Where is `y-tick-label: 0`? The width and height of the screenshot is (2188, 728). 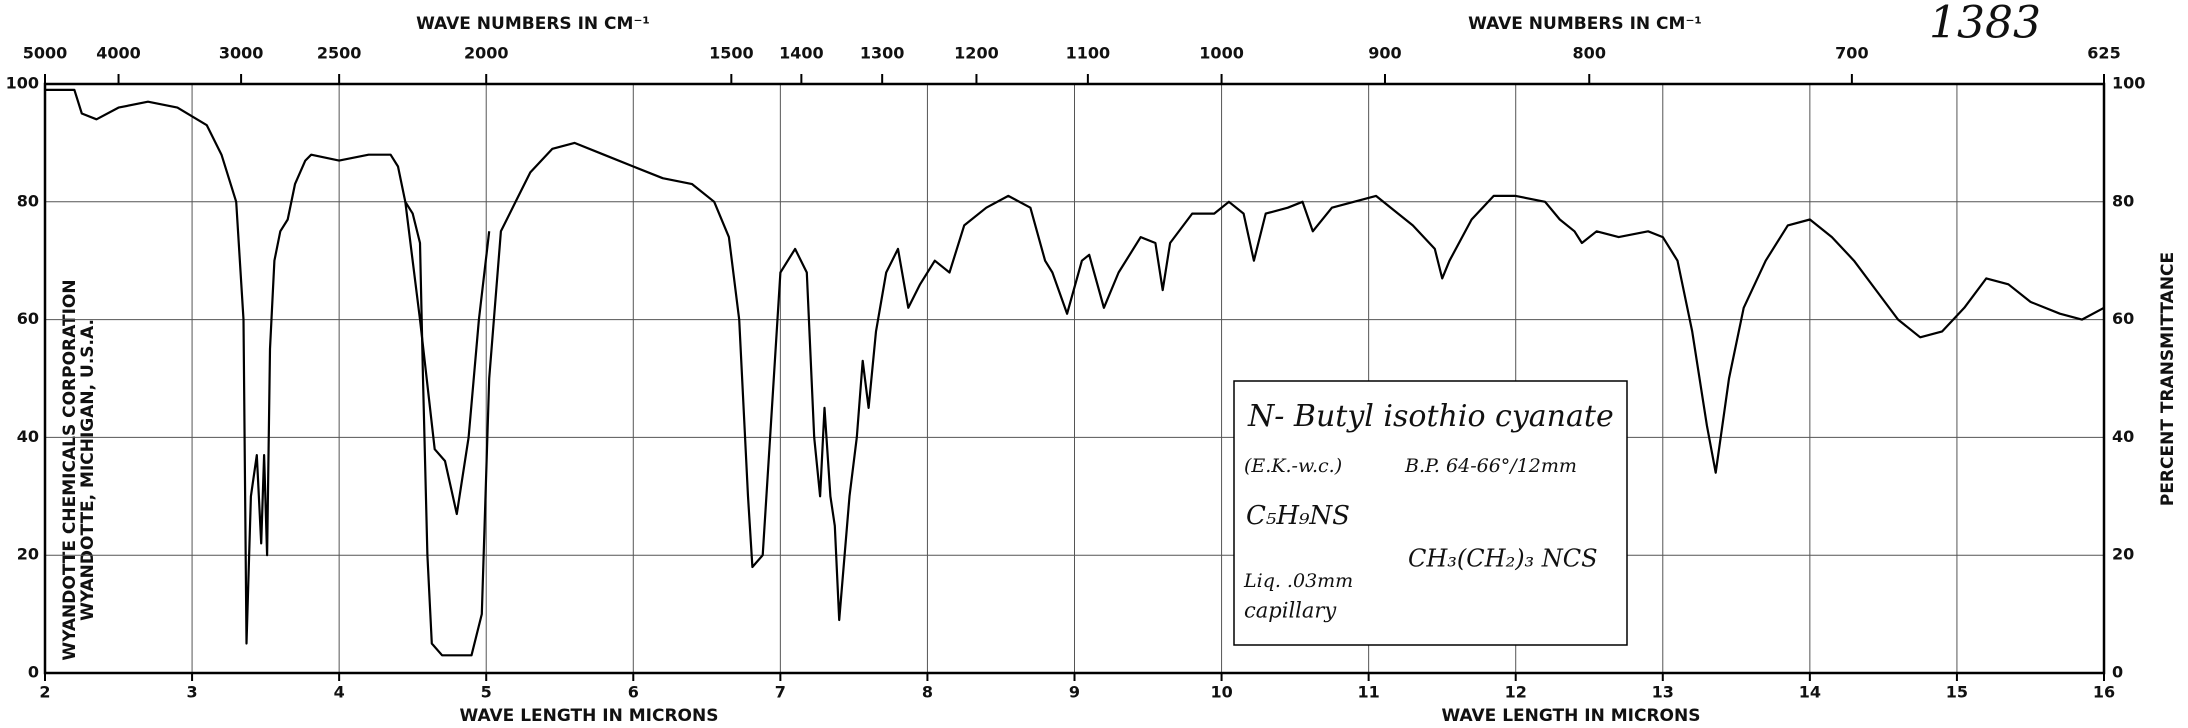 y-tick-label: 0 is located at coordinates (33, 672).